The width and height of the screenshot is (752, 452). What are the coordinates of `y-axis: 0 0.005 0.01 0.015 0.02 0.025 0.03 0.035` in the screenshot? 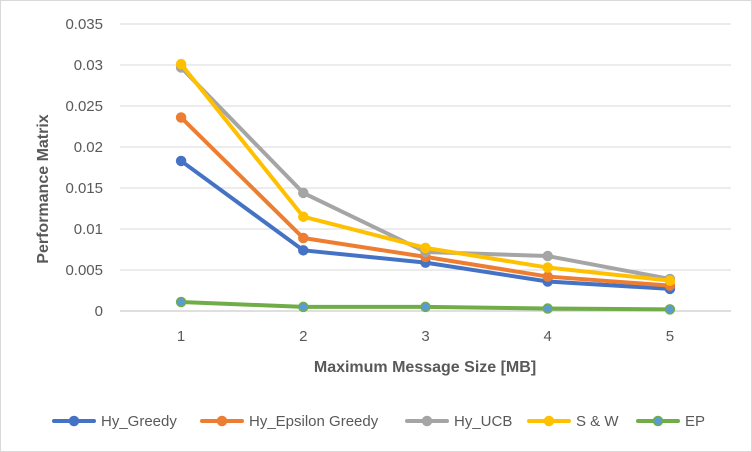 It's located at (84, 168).